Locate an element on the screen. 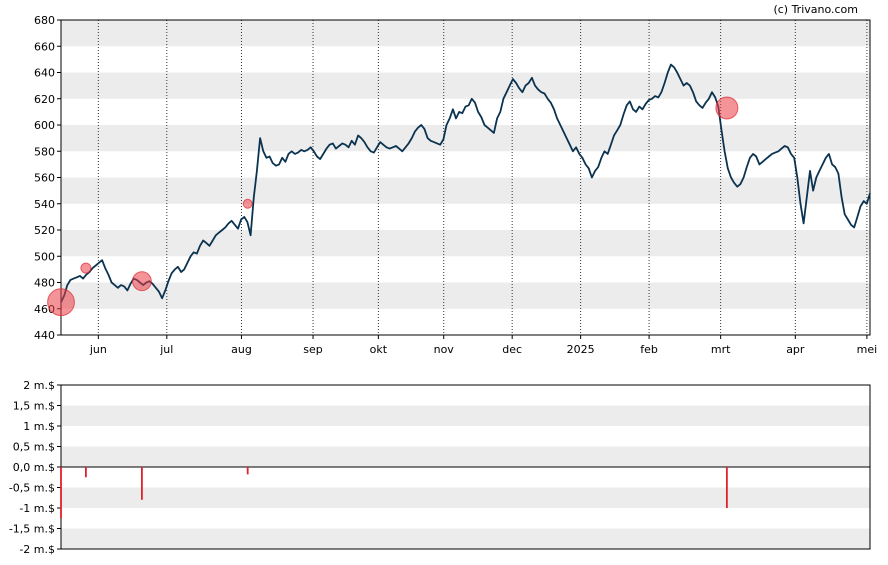 This screenshot has height=565, width=888. y-tick-label: 560 is located at coordinates (44, 178).